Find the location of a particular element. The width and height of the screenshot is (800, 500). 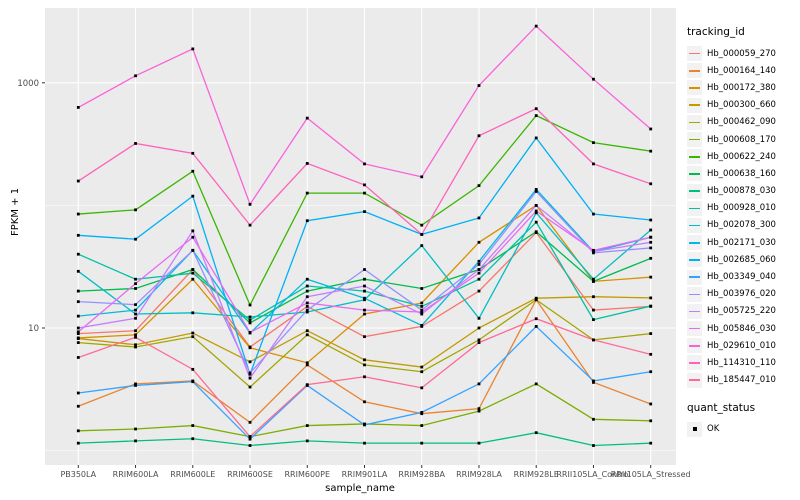

legend-entry-label: Hb_000172_380 is located at coordinates (741, 87).